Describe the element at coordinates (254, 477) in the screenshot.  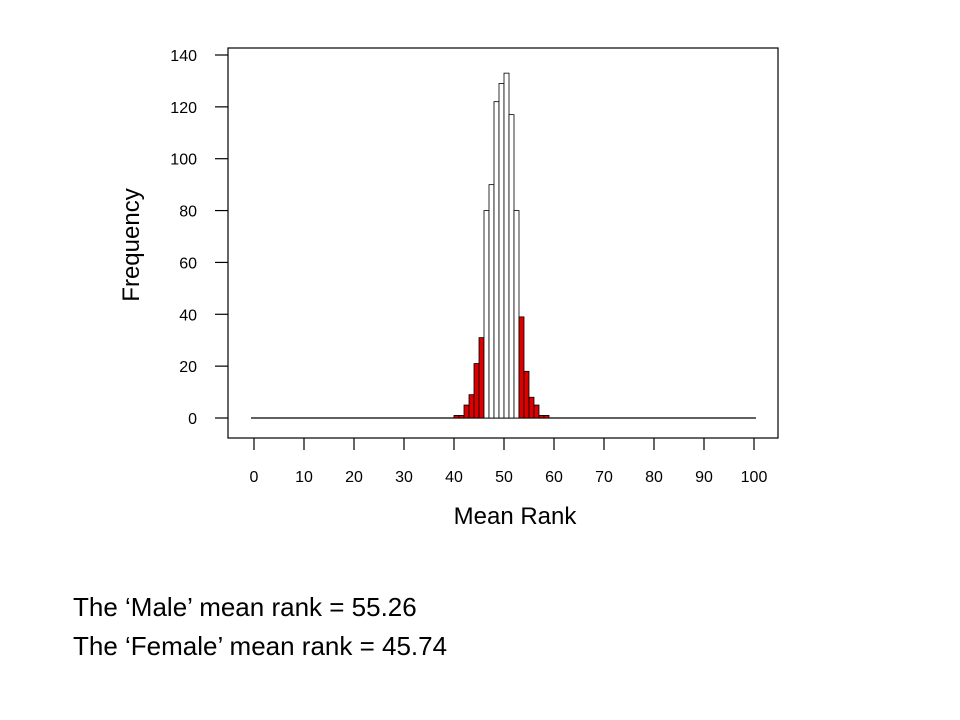
I see `x-tick-label: 0` at that location.